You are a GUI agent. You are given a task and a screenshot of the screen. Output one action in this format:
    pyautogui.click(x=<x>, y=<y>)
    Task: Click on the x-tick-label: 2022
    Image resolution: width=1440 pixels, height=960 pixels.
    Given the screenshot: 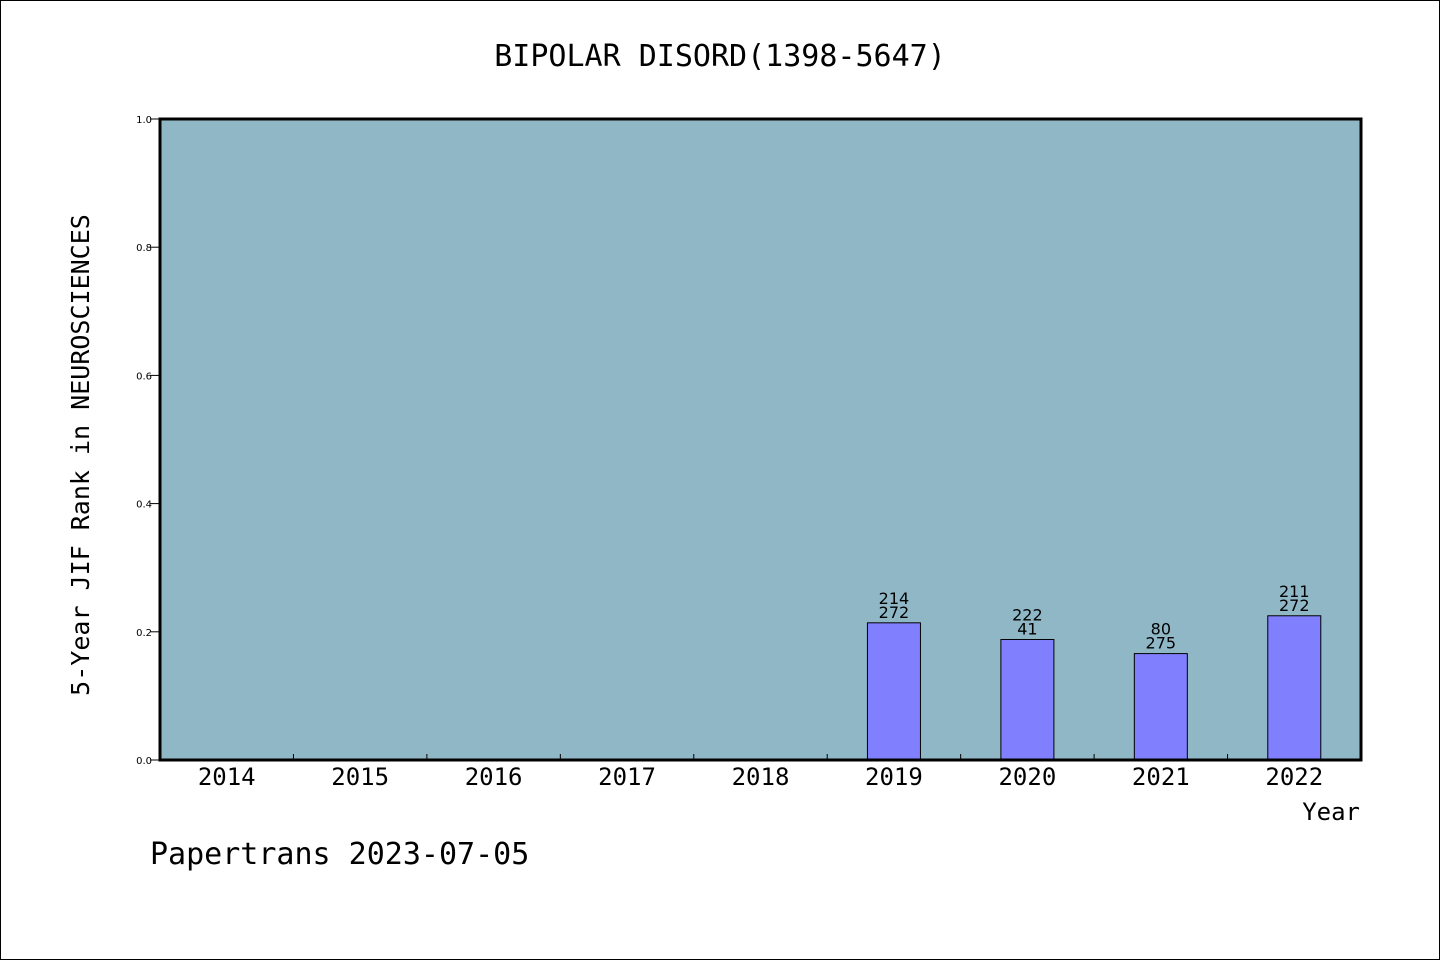 What is the action you would take?
    pyautogui.click(x=1294, y=777)
    